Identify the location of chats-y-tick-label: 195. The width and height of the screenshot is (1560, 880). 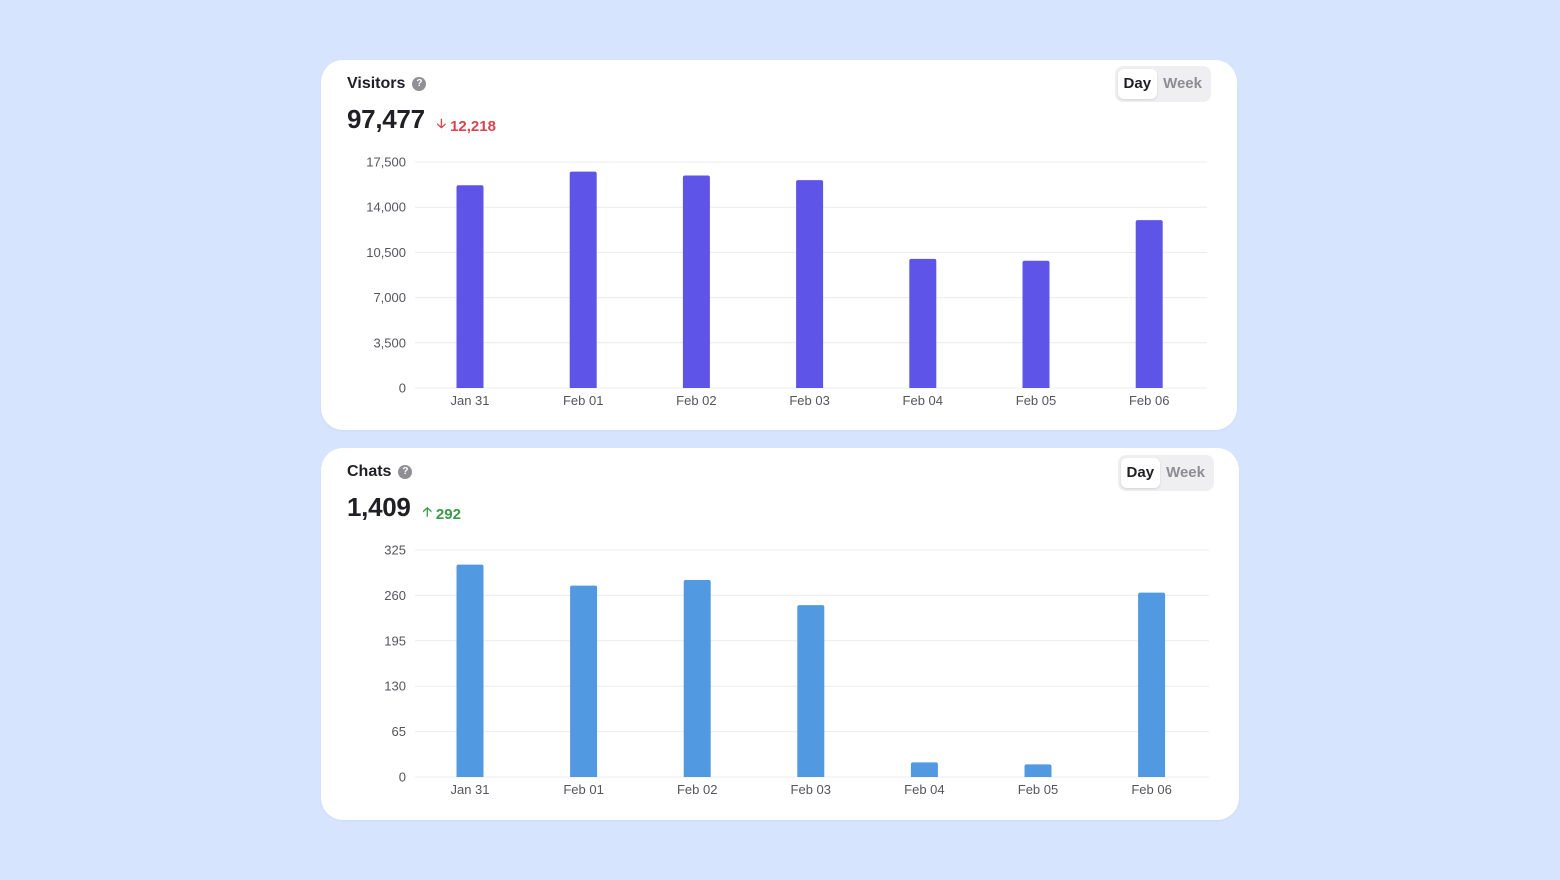
(395, 640).